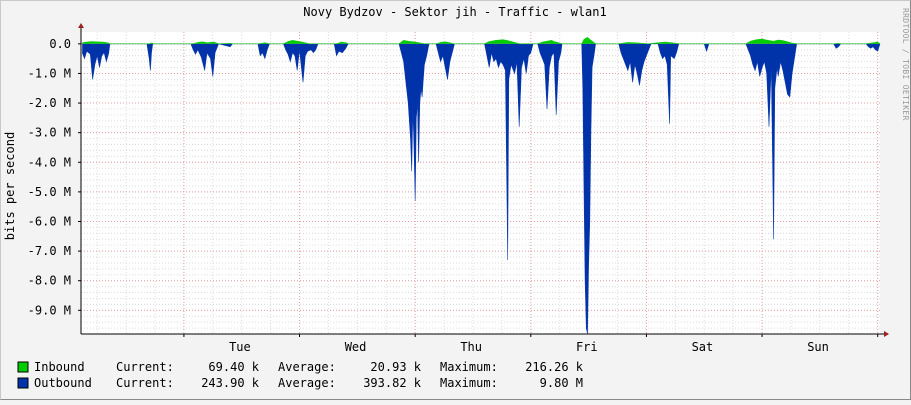  Describe the element at coordinates (469, 367) in the screenshot. I see `legend-maximum-label-inbound: Maximum:` at that location.